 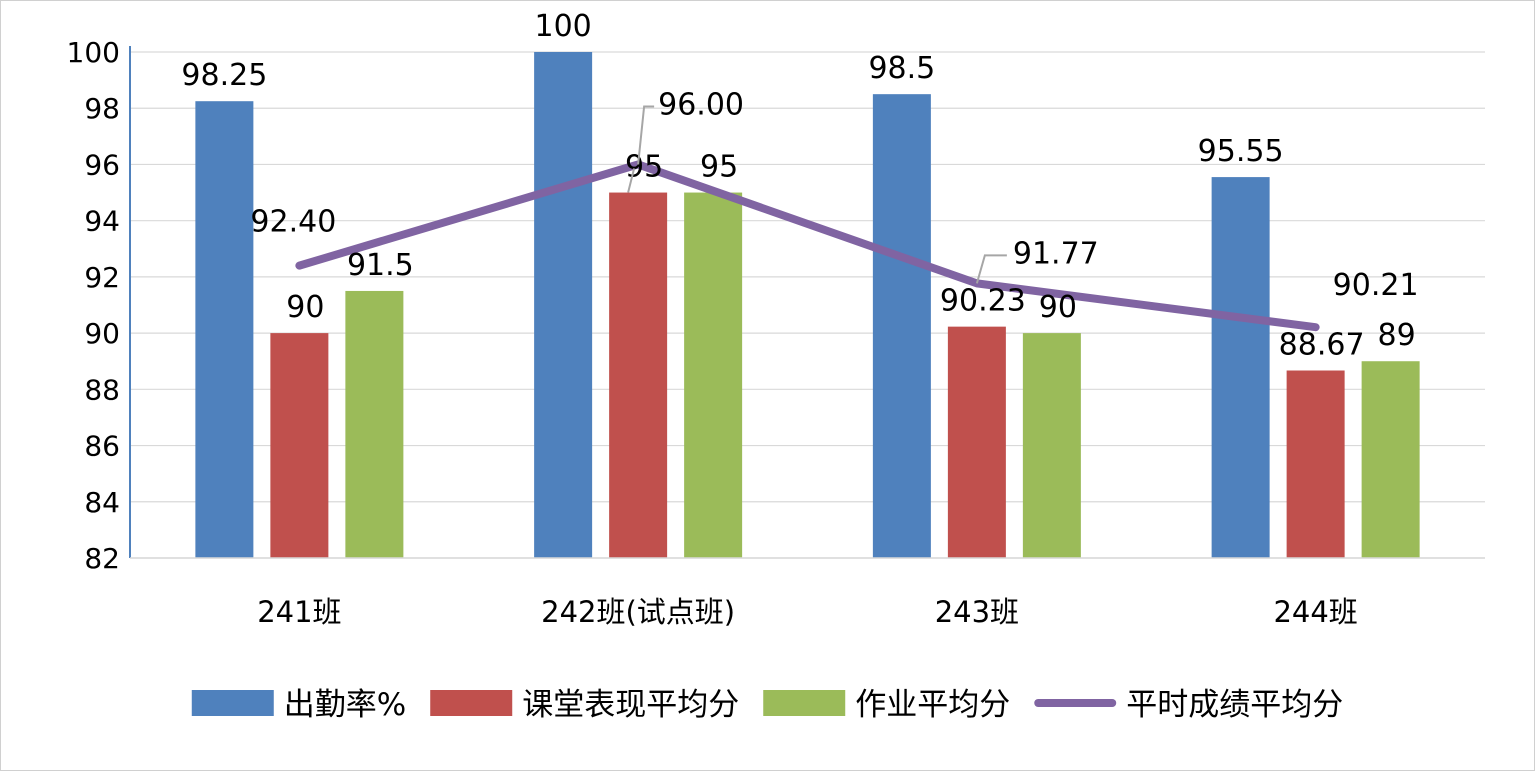 What do you see at coordinates (901, 68) in the screenshot?
I see `bar-data-label: 98.5` at bounding box center [901, 68].